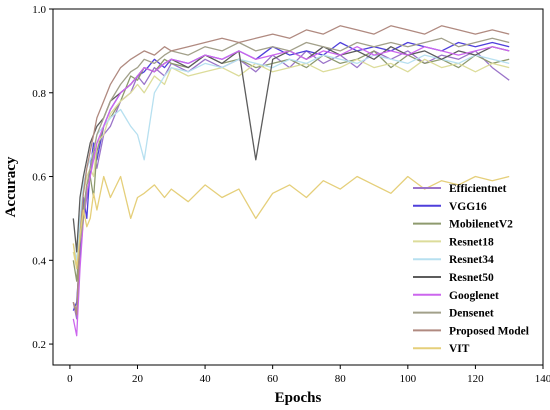 The image size is (550, 410). What do you see at coordinates (39, 345) in the screenshot?
I see `y-tick-label: 0.2` at bounding box center [39, 345].